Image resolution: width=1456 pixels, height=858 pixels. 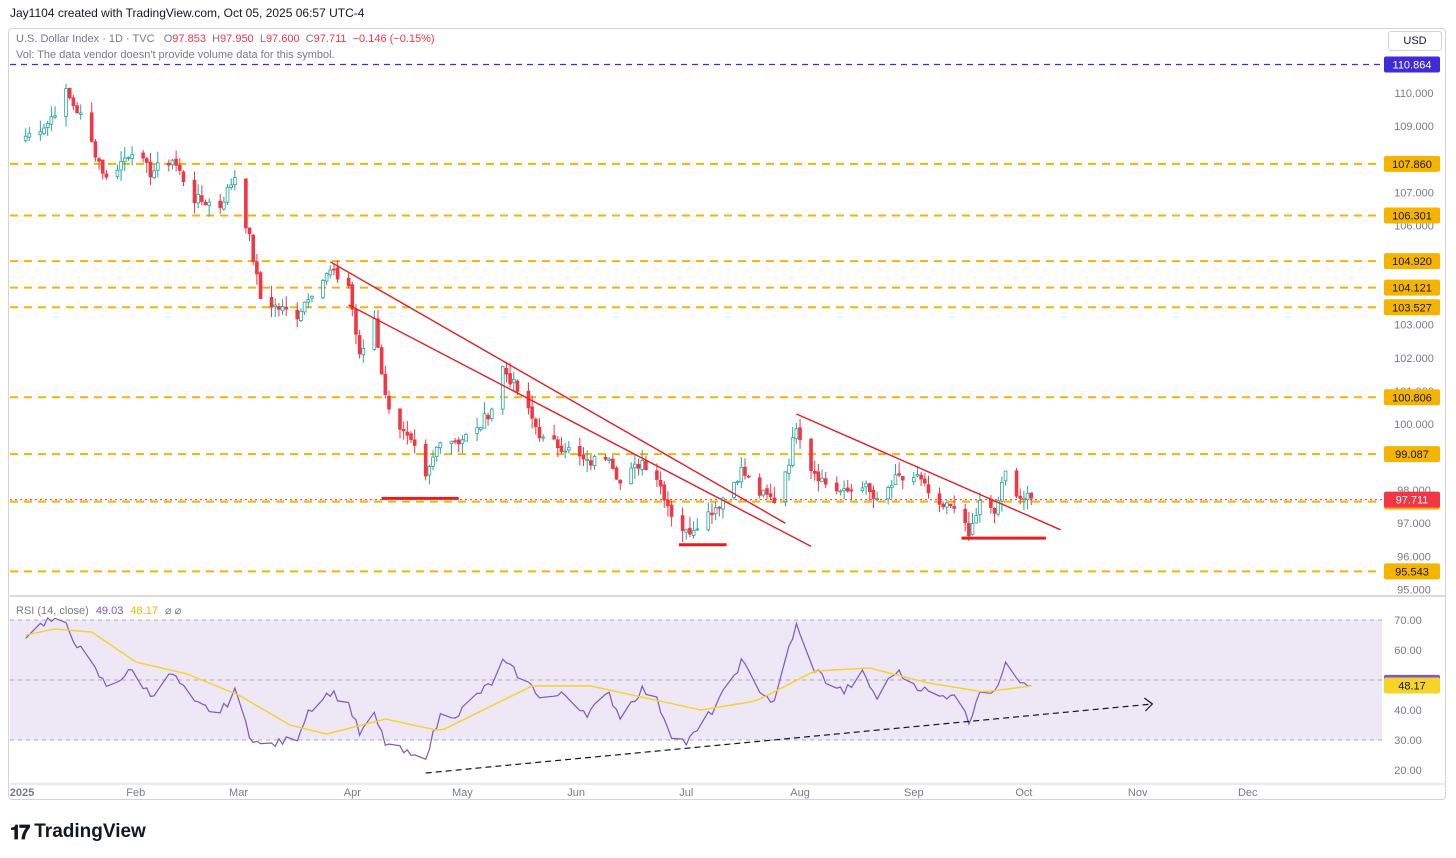 I want to click on rsi-axis-tick: 30.00, so click(x=1408, y=741).